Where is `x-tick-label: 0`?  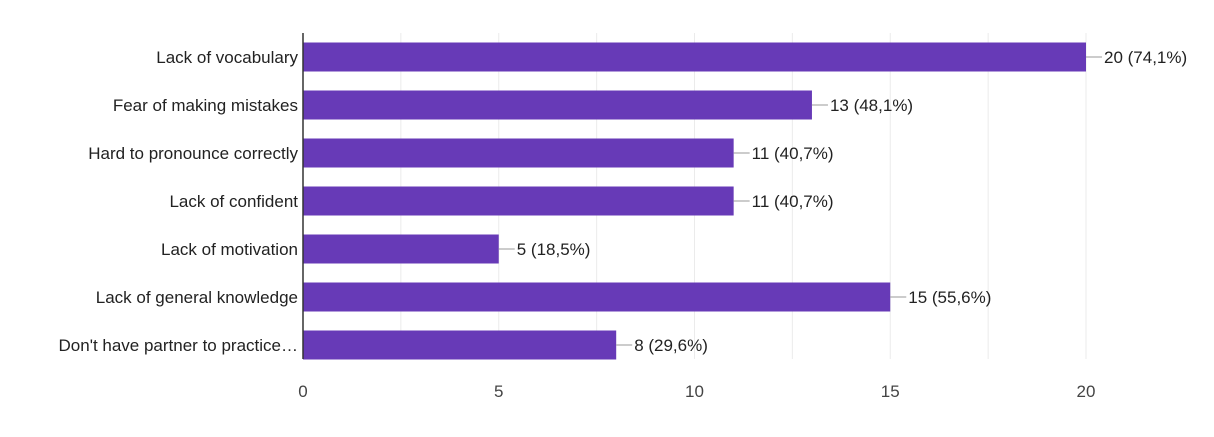 x-tick-label: 0 is located at coordinates (302, 391).